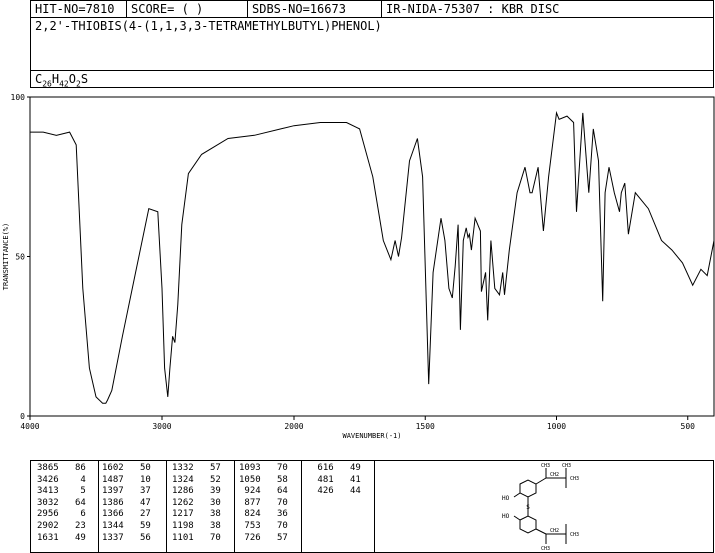 This screenshot has height=553, width=715. What do you see at coordinates (126, 525) in the screenshot?
I see `peak-row: 1344 59` at bounding box center [126, 525].